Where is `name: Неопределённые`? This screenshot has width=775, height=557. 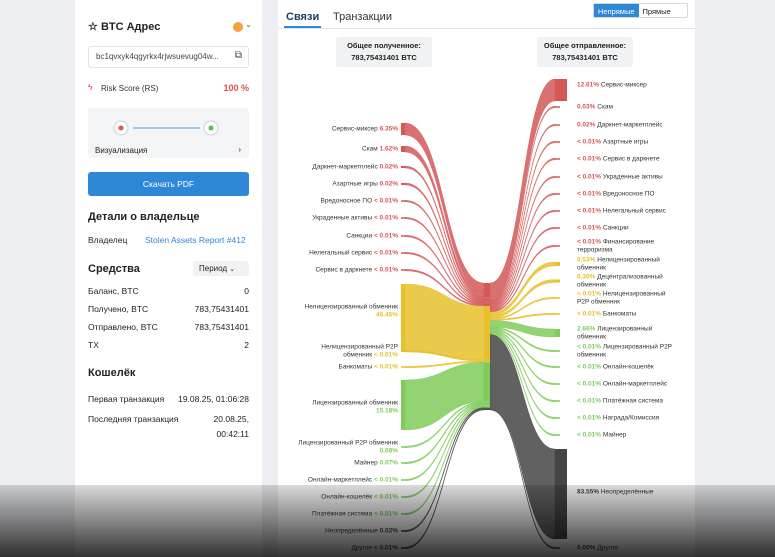 name: Неопределённые is located at coordinates (351, 531).